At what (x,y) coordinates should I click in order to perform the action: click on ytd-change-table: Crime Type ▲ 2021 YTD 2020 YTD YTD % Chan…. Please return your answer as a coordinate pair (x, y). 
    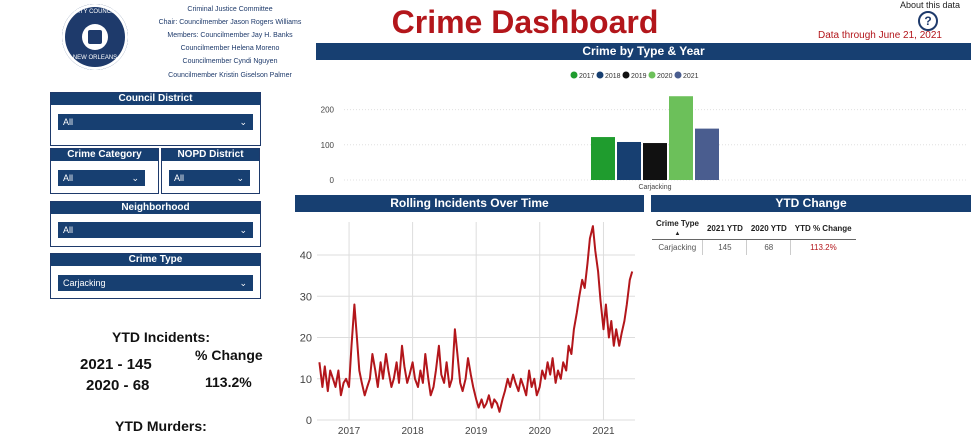
    Looking at the image, I should click on (754, 236).